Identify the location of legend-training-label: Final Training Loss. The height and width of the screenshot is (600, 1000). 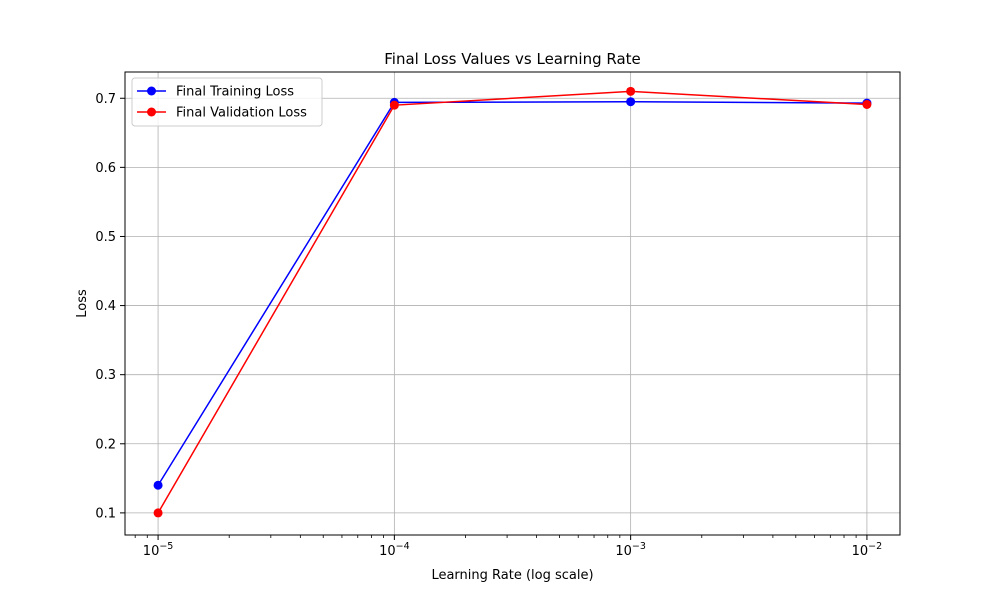
(235, 92).